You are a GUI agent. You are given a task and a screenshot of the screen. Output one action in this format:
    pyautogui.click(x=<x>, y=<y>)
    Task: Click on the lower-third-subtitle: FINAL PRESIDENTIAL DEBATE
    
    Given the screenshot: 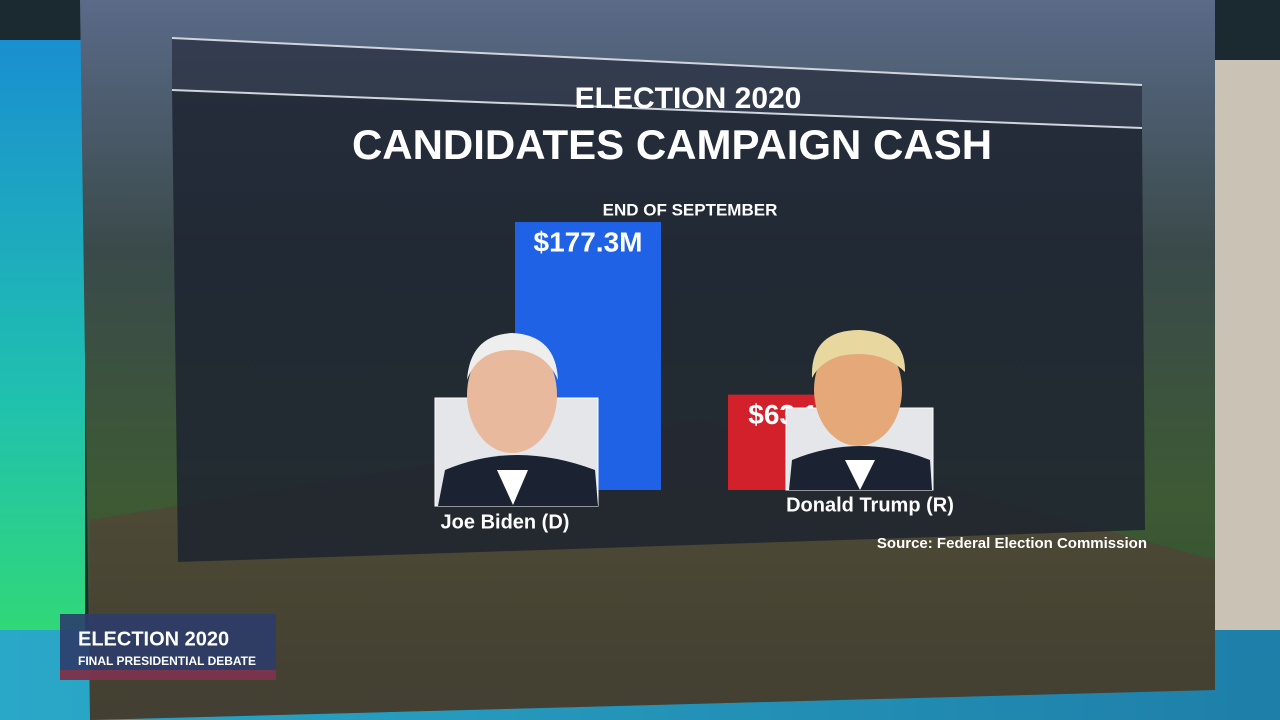 What is the action you would take?
    pyautogui.click(x=167, y=661)
    